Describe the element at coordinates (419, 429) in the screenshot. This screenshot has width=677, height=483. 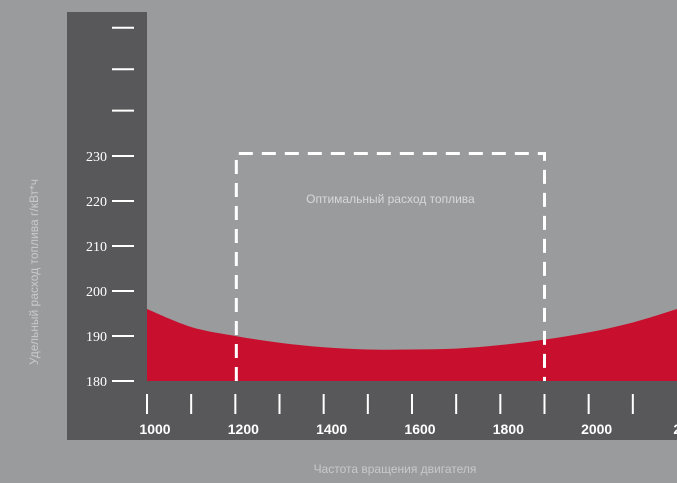
I see `x-tick-label: 1600` at that location.